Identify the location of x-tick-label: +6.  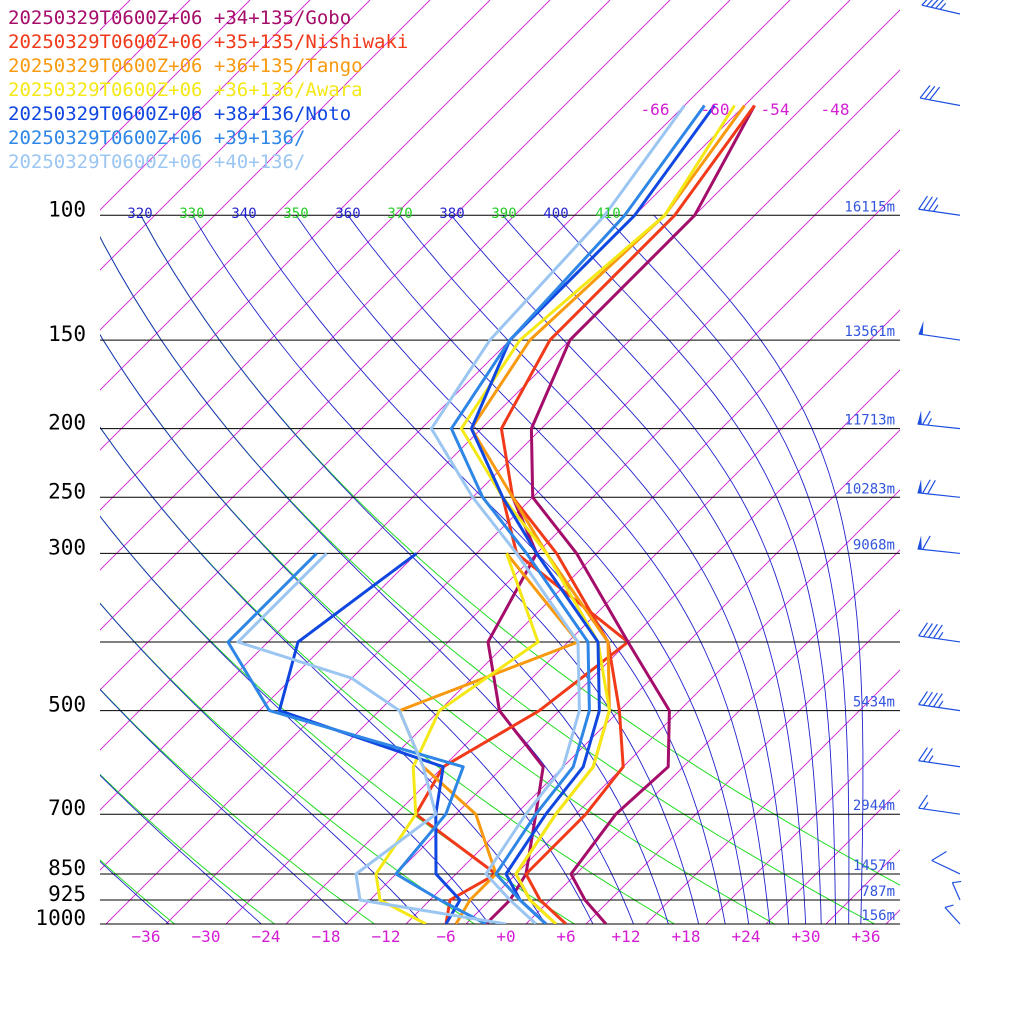
(565, 936).